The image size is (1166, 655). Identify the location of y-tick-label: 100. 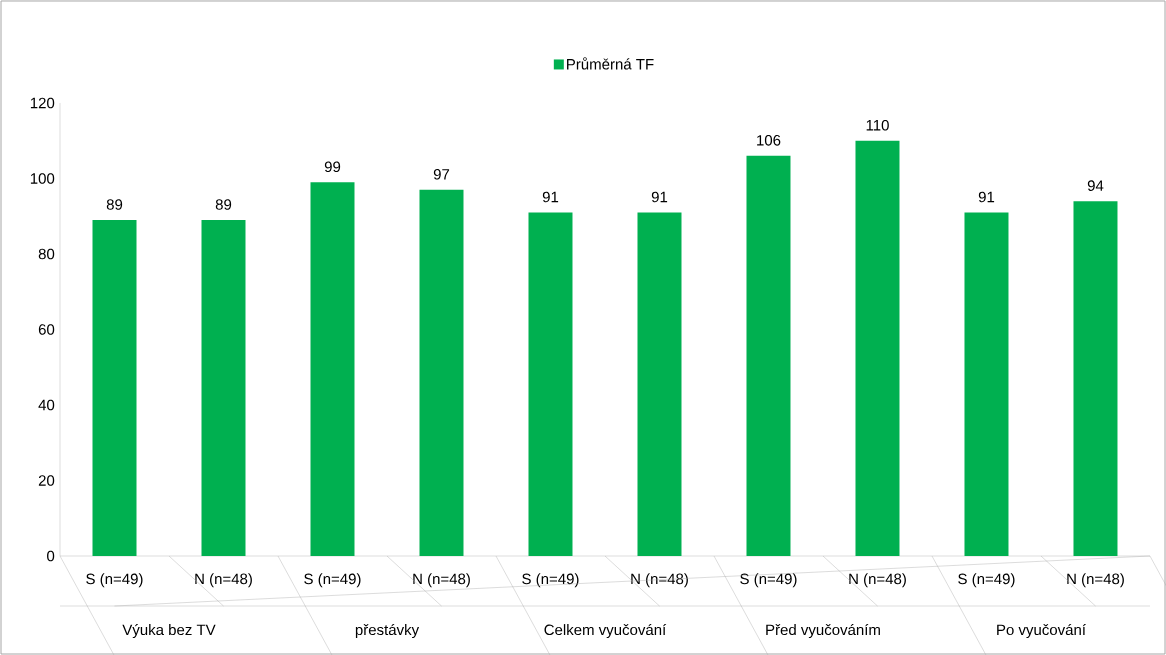
(42, 178).